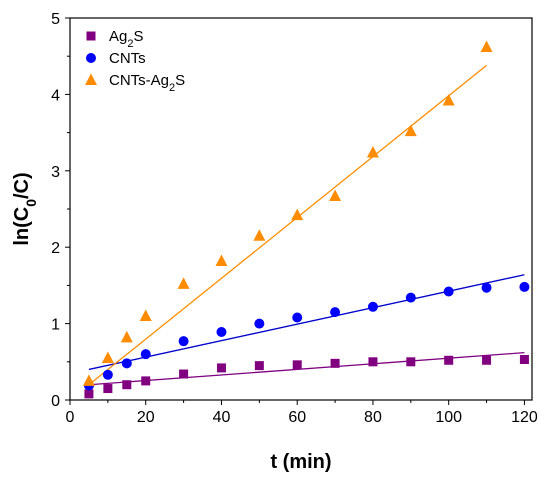 Image resolution: width=550 pixels, height=480 pixels. Describe the element at coordinates (31, 203) in the screenshot. I see `y-axis-title-subscript: 0` at that location.